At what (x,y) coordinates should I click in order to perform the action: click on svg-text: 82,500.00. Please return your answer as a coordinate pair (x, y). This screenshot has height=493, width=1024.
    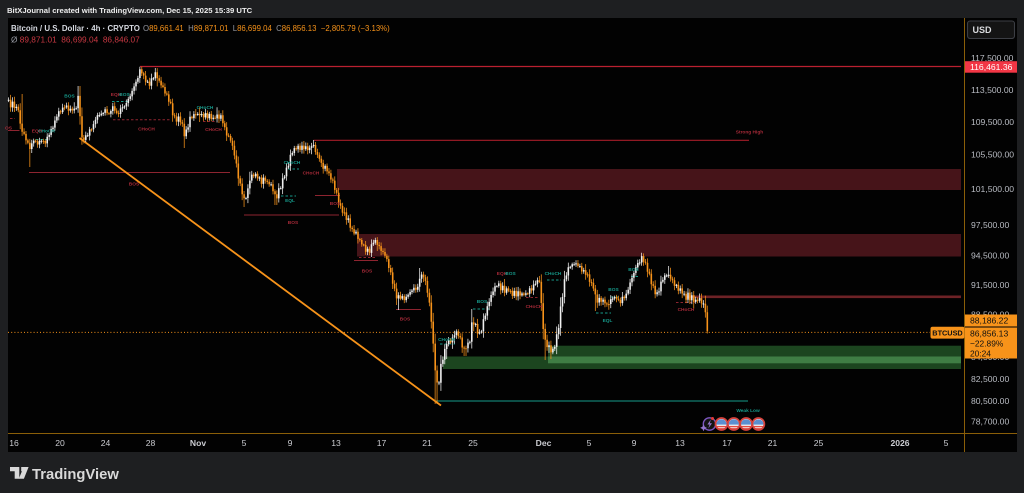
    Looking at the image, I should click on (990, 379).